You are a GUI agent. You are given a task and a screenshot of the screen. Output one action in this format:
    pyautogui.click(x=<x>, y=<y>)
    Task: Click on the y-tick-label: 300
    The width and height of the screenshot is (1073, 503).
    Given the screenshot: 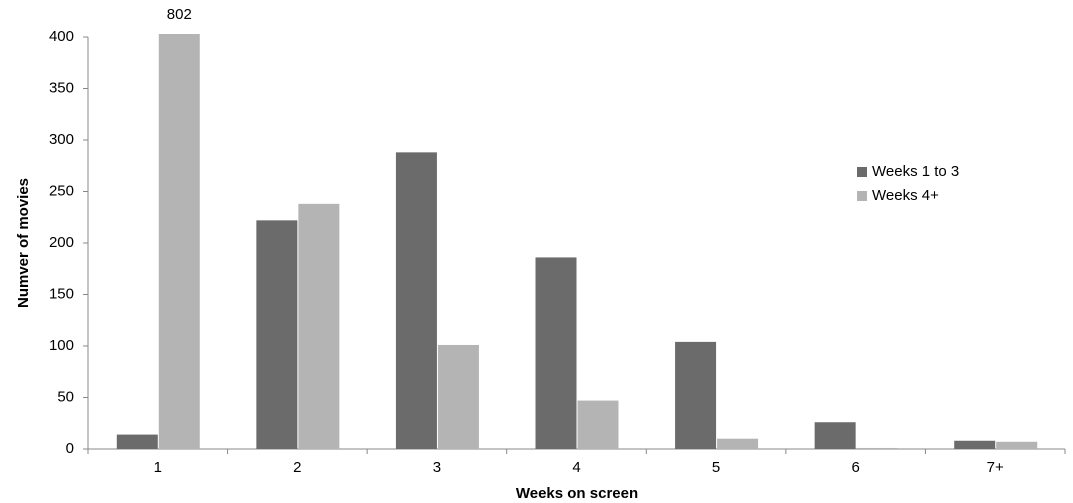 What is the action you would take?
    pyautogui.click(x=61, y=139)
    